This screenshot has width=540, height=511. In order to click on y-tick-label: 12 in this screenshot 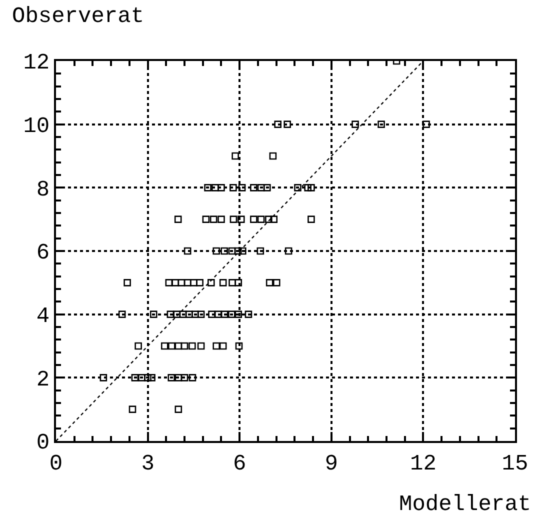, I will do `click(36, 63)`.